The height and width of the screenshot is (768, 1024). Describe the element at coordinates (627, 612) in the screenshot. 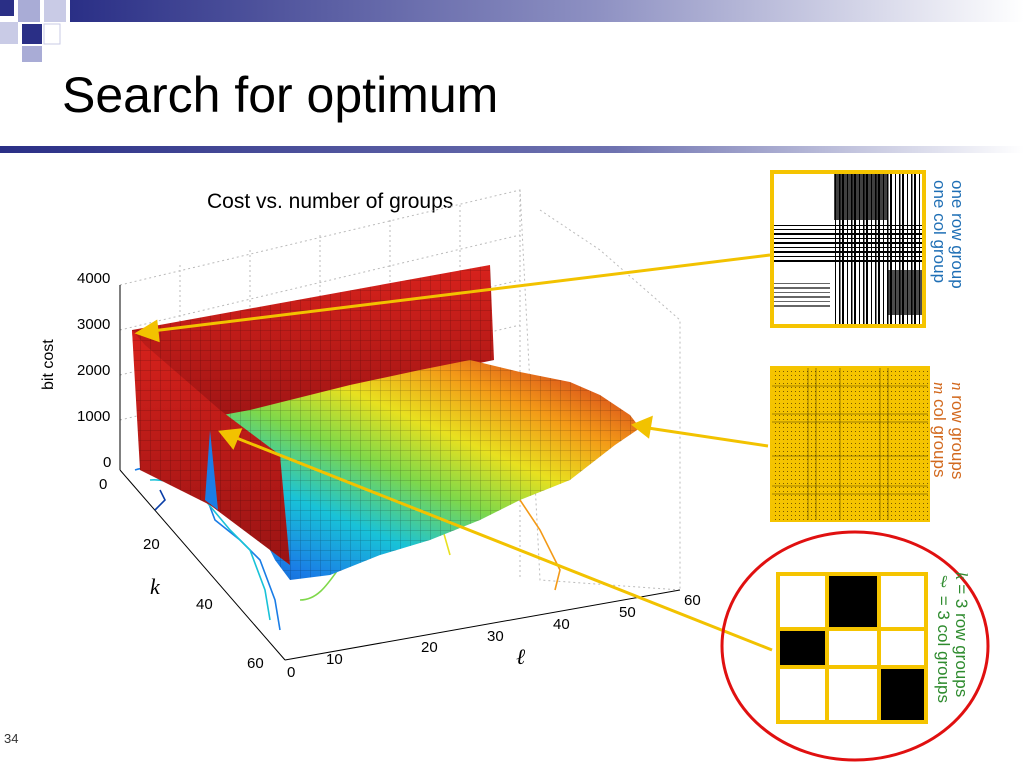

I see `l-tick: 50` at that location.